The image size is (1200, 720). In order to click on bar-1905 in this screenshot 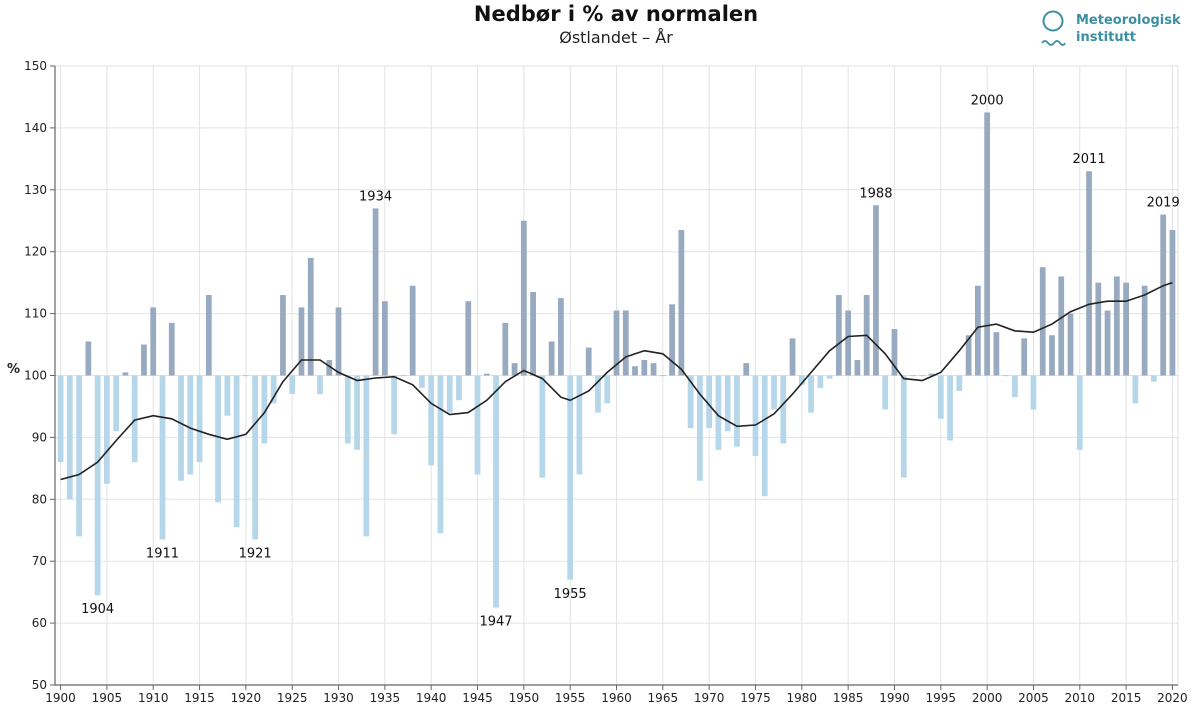, I will do `click(107, 429)`.